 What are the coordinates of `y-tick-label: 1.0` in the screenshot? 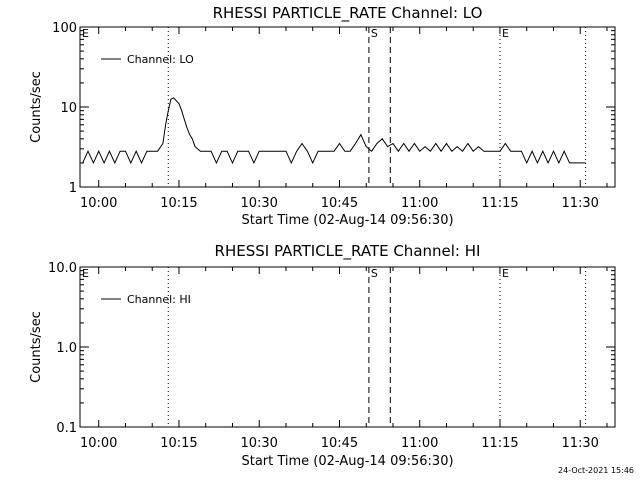 It's located at (66, 348).